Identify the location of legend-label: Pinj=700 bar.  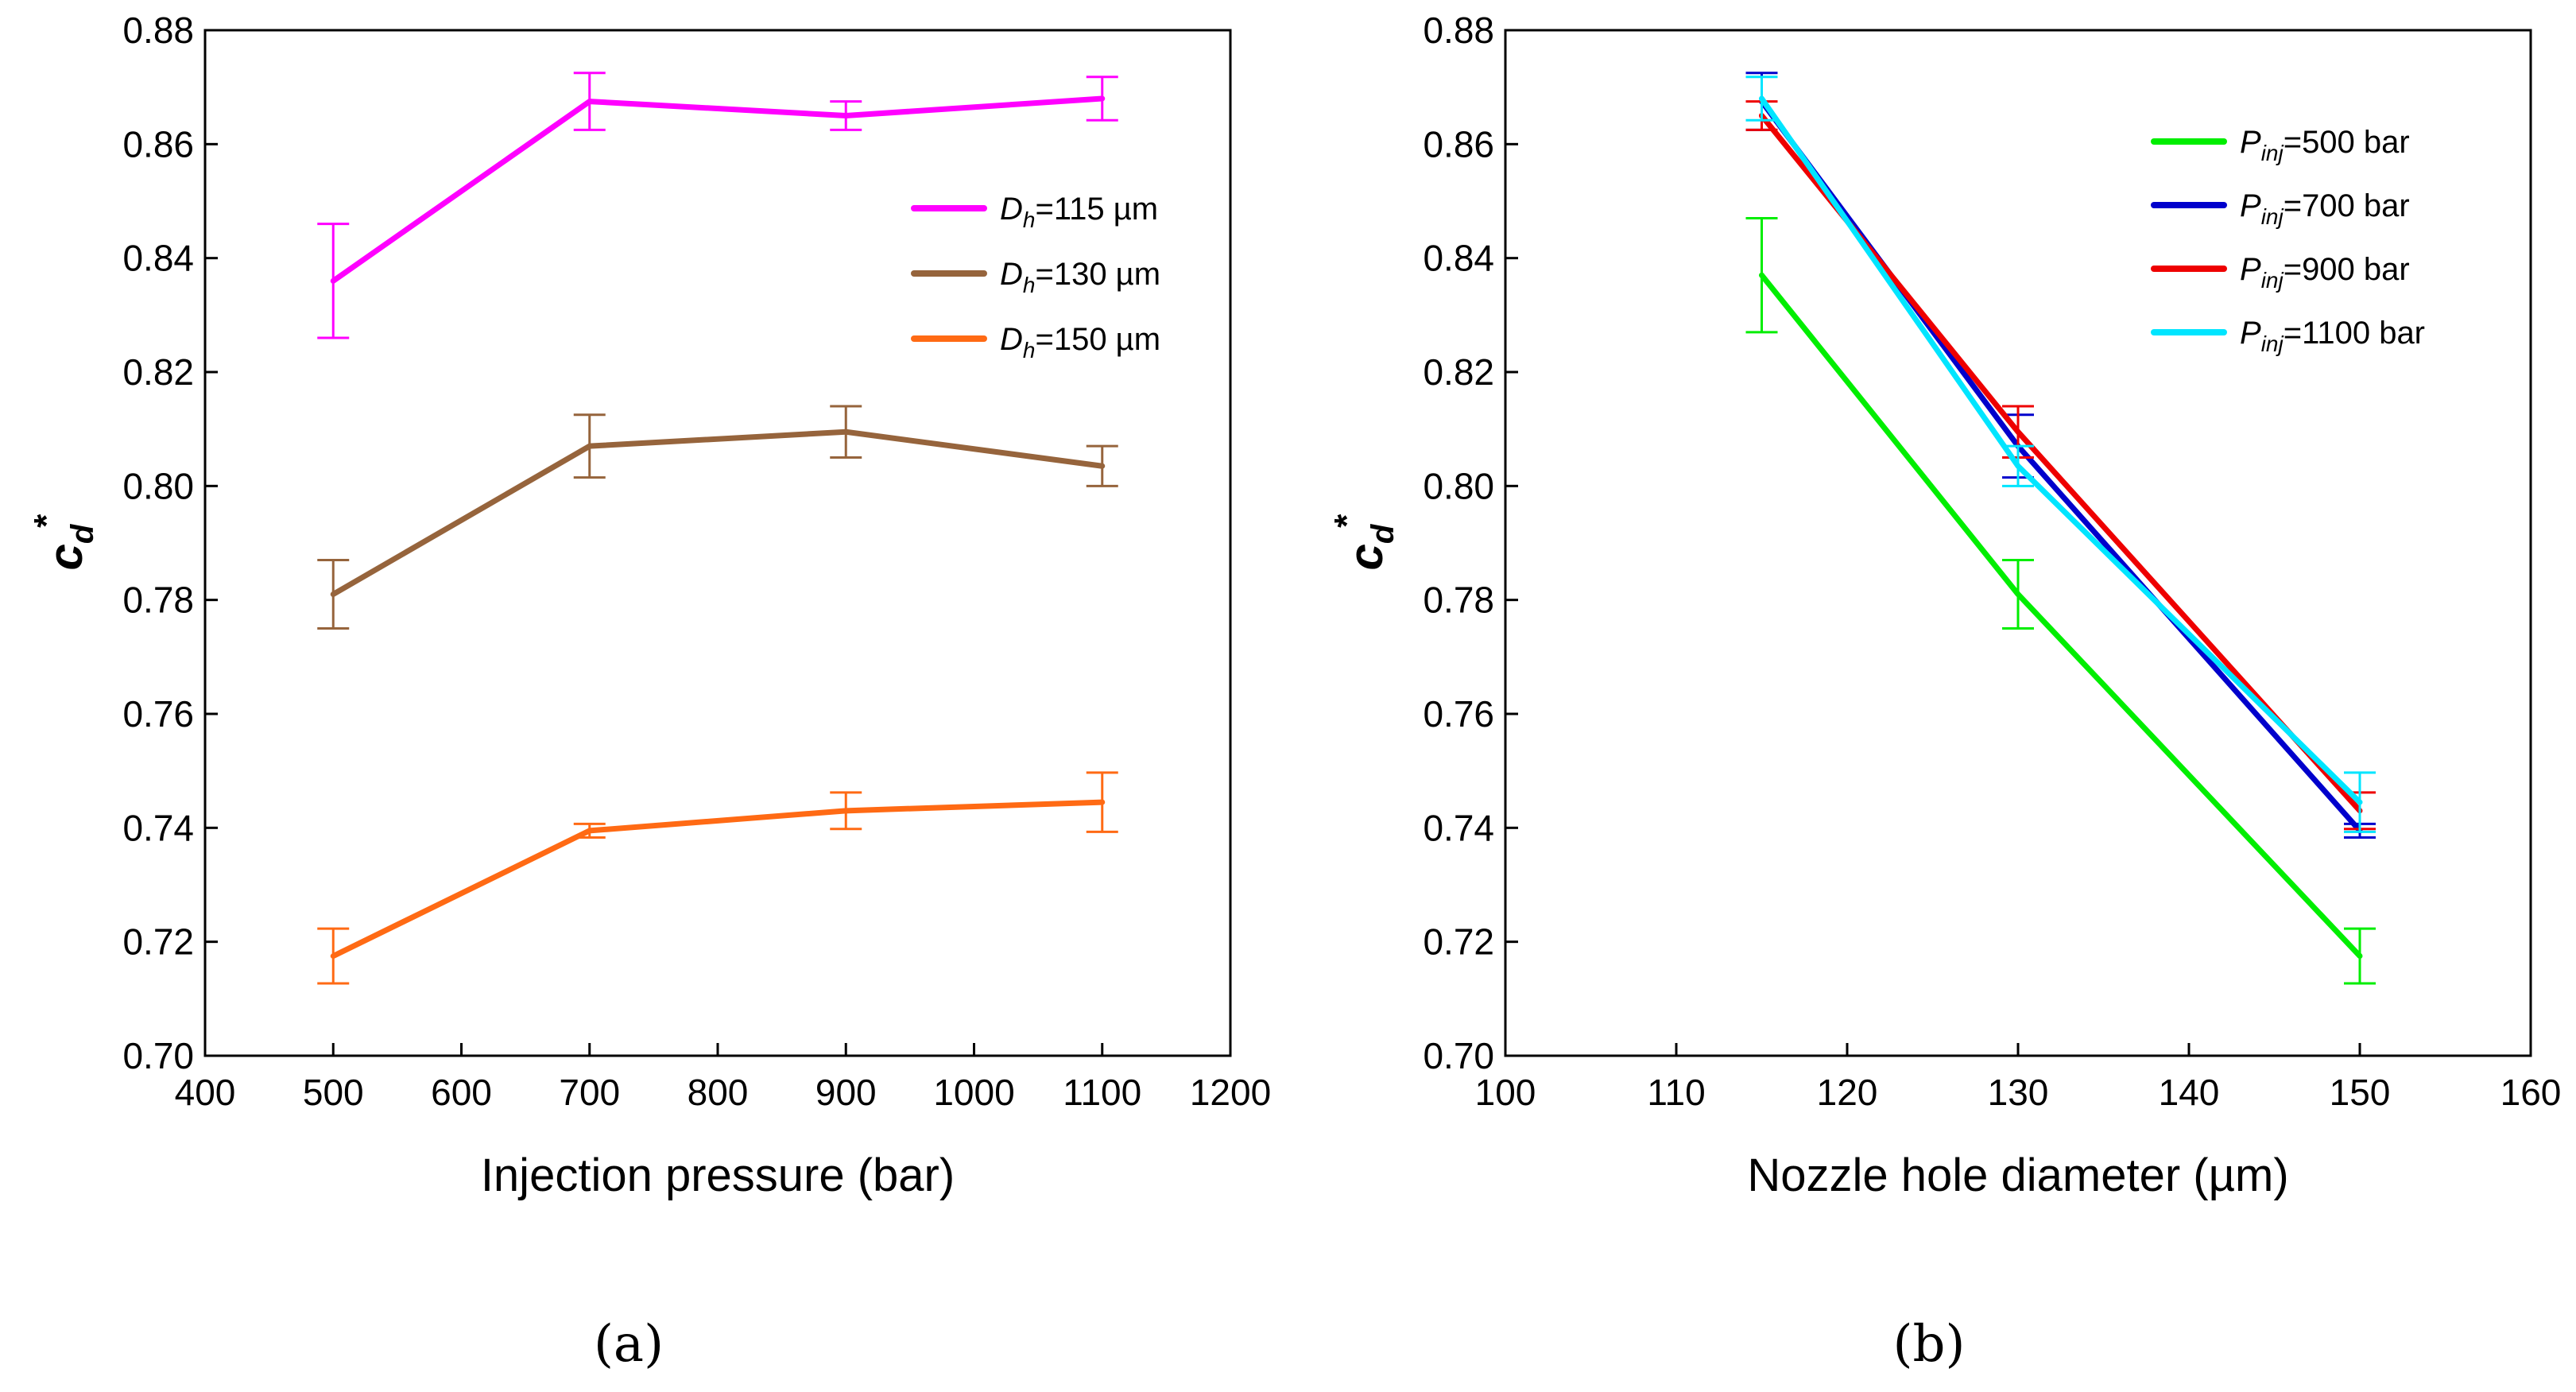
(2325, 208).